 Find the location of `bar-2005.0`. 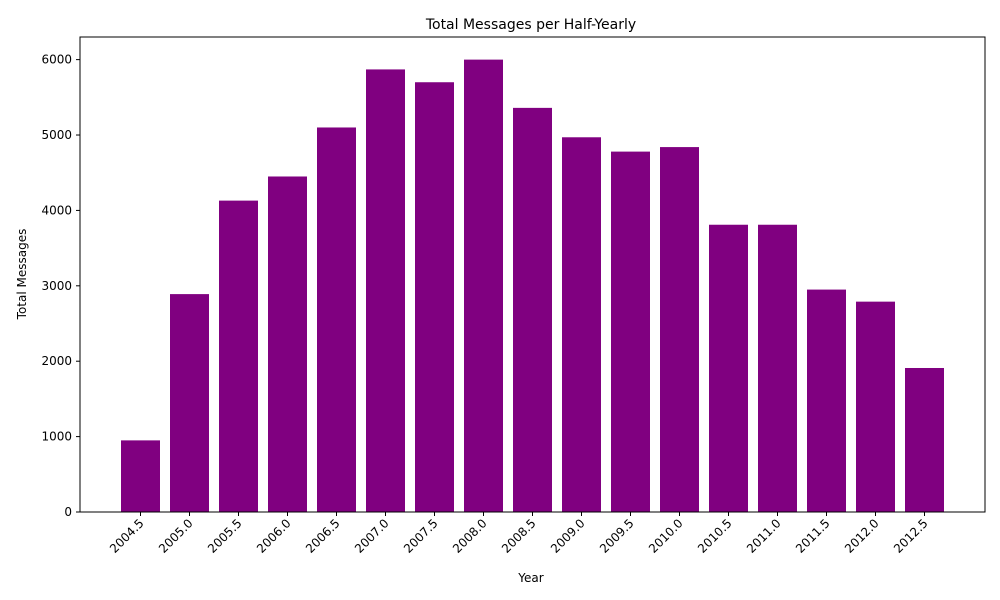

bar-2005.0 is located at coordinates (189, 403).